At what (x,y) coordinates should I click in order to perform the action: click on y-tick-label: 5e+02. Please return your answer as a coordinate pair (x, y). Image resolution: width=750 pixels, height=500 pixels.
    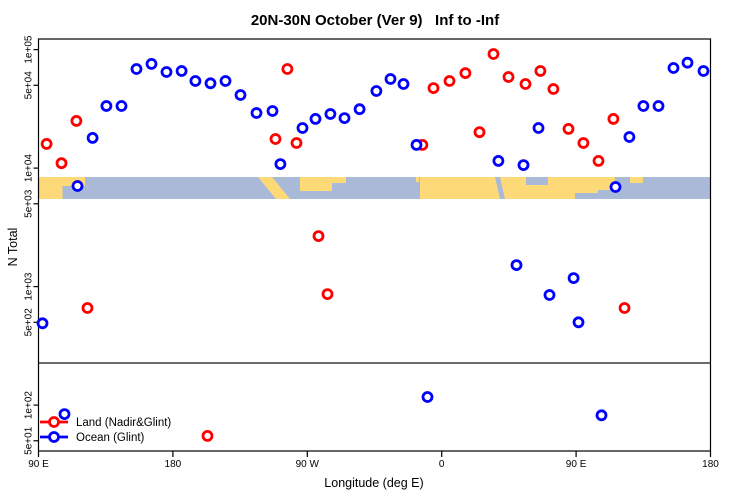
    Looking at the image, I should click on (29, 322).